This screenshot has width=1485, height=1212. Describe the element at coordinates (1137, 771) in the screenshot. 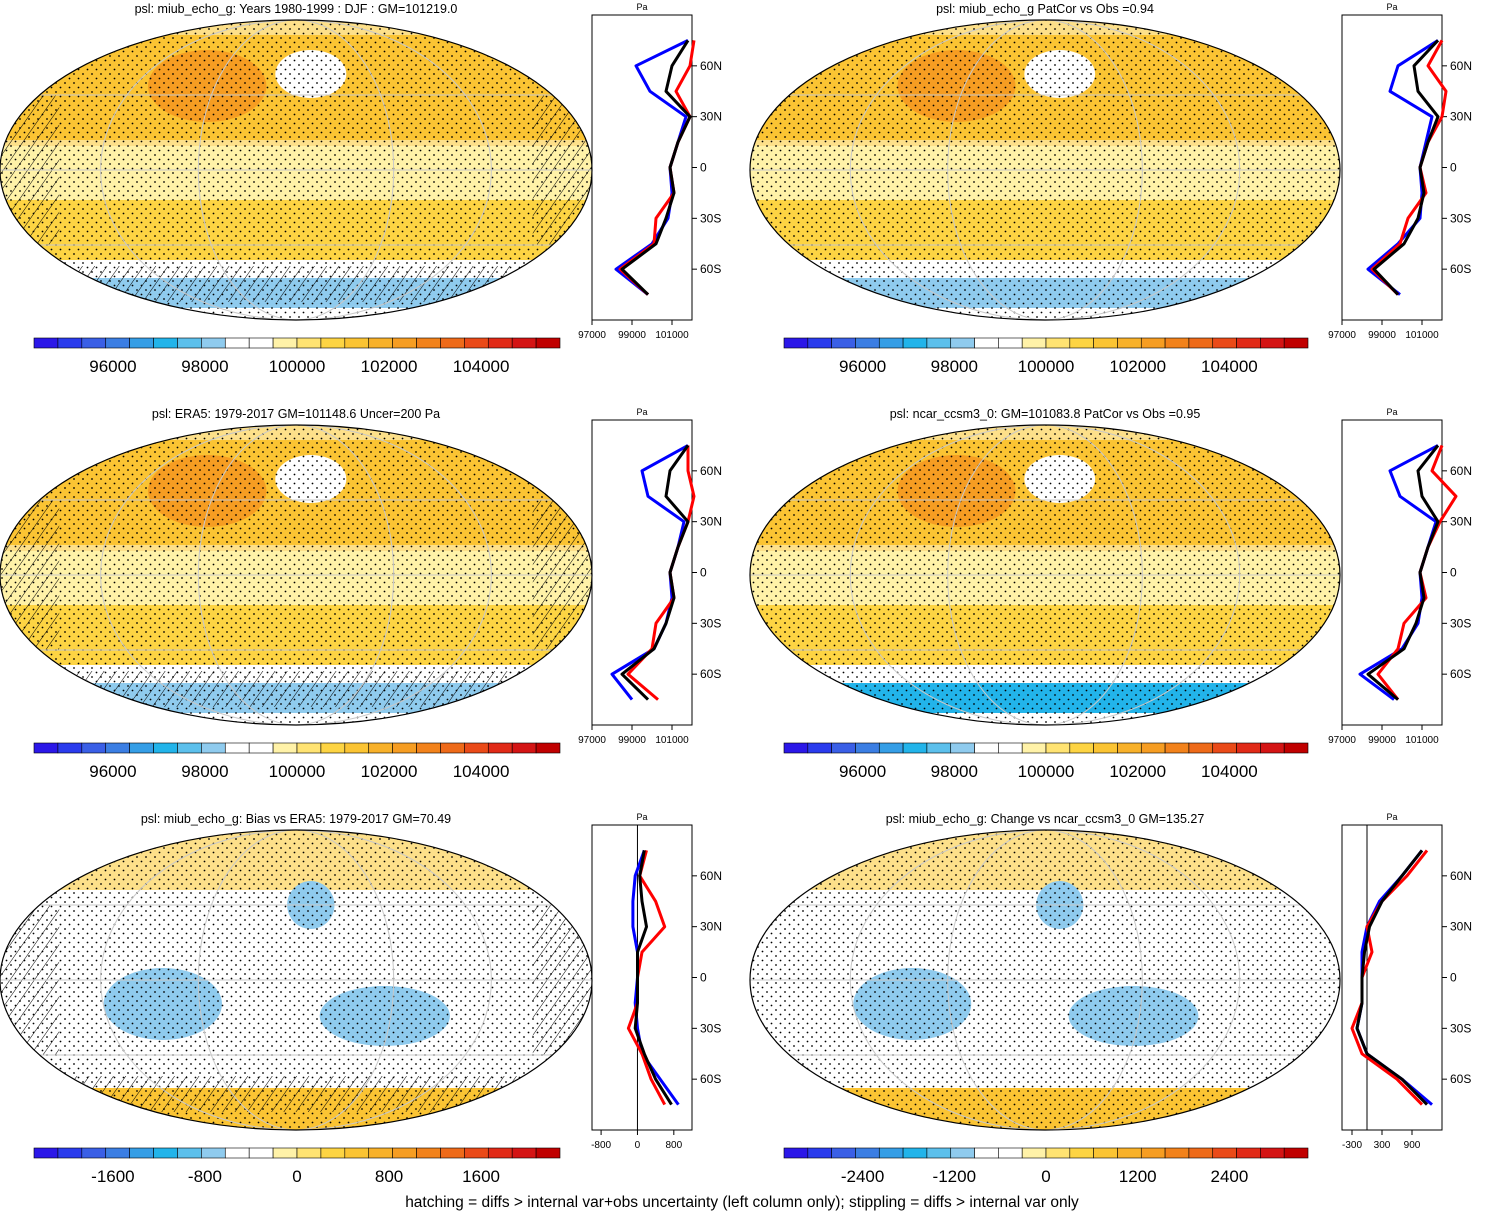

I see `colorbar-label: 102000` at that location.